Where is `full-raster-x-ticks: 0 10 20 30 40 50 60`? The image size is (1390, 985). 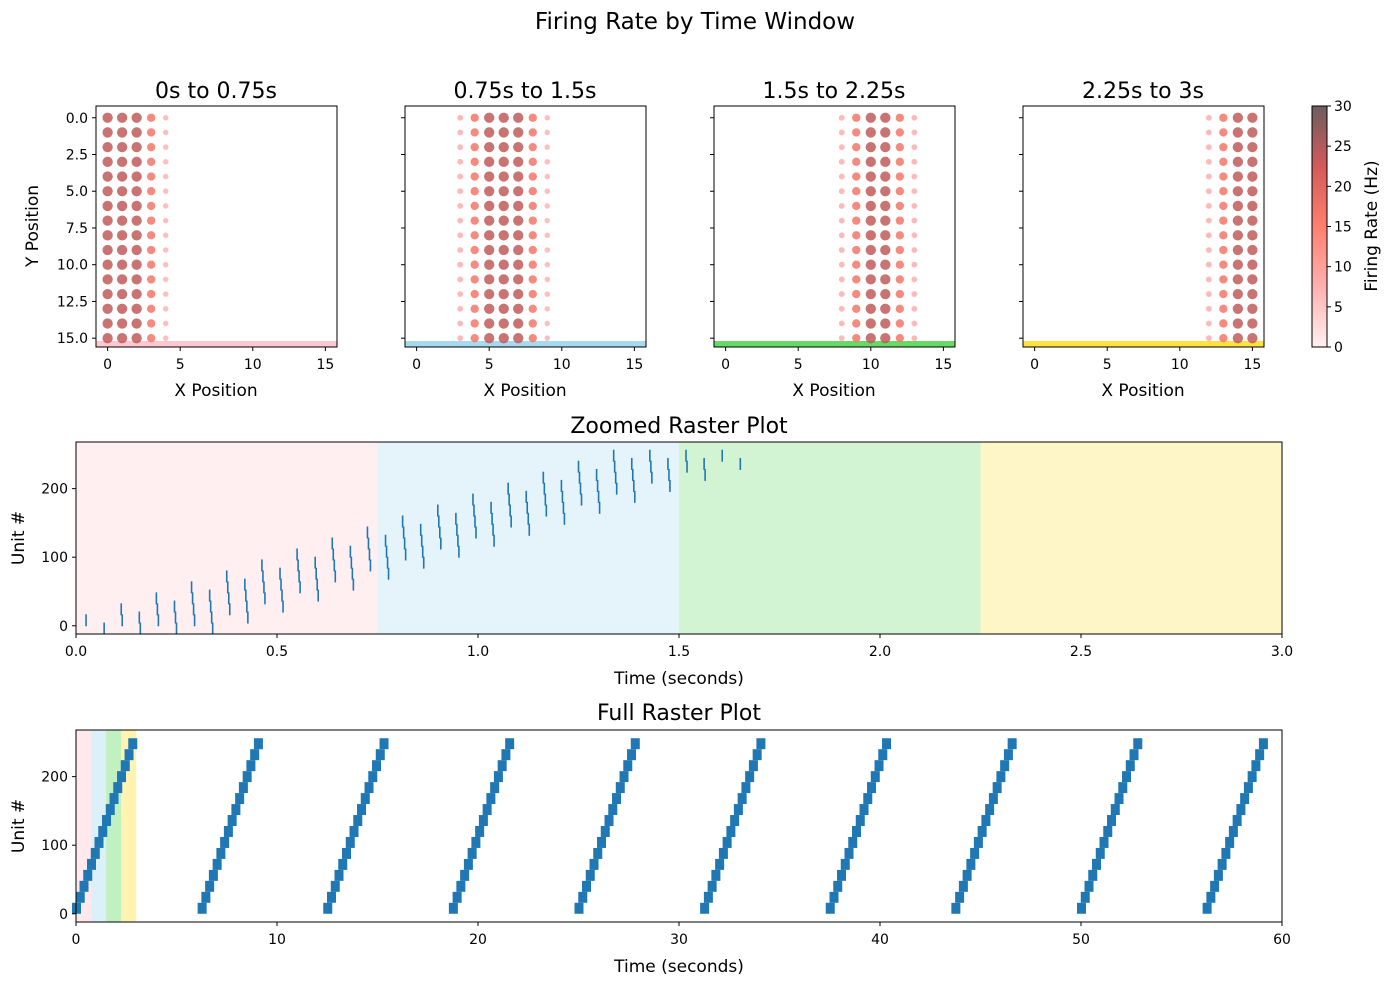
full-raster-x-ticks: 0 10 20 30 40 50 60 is located at coordinates (681, 935).